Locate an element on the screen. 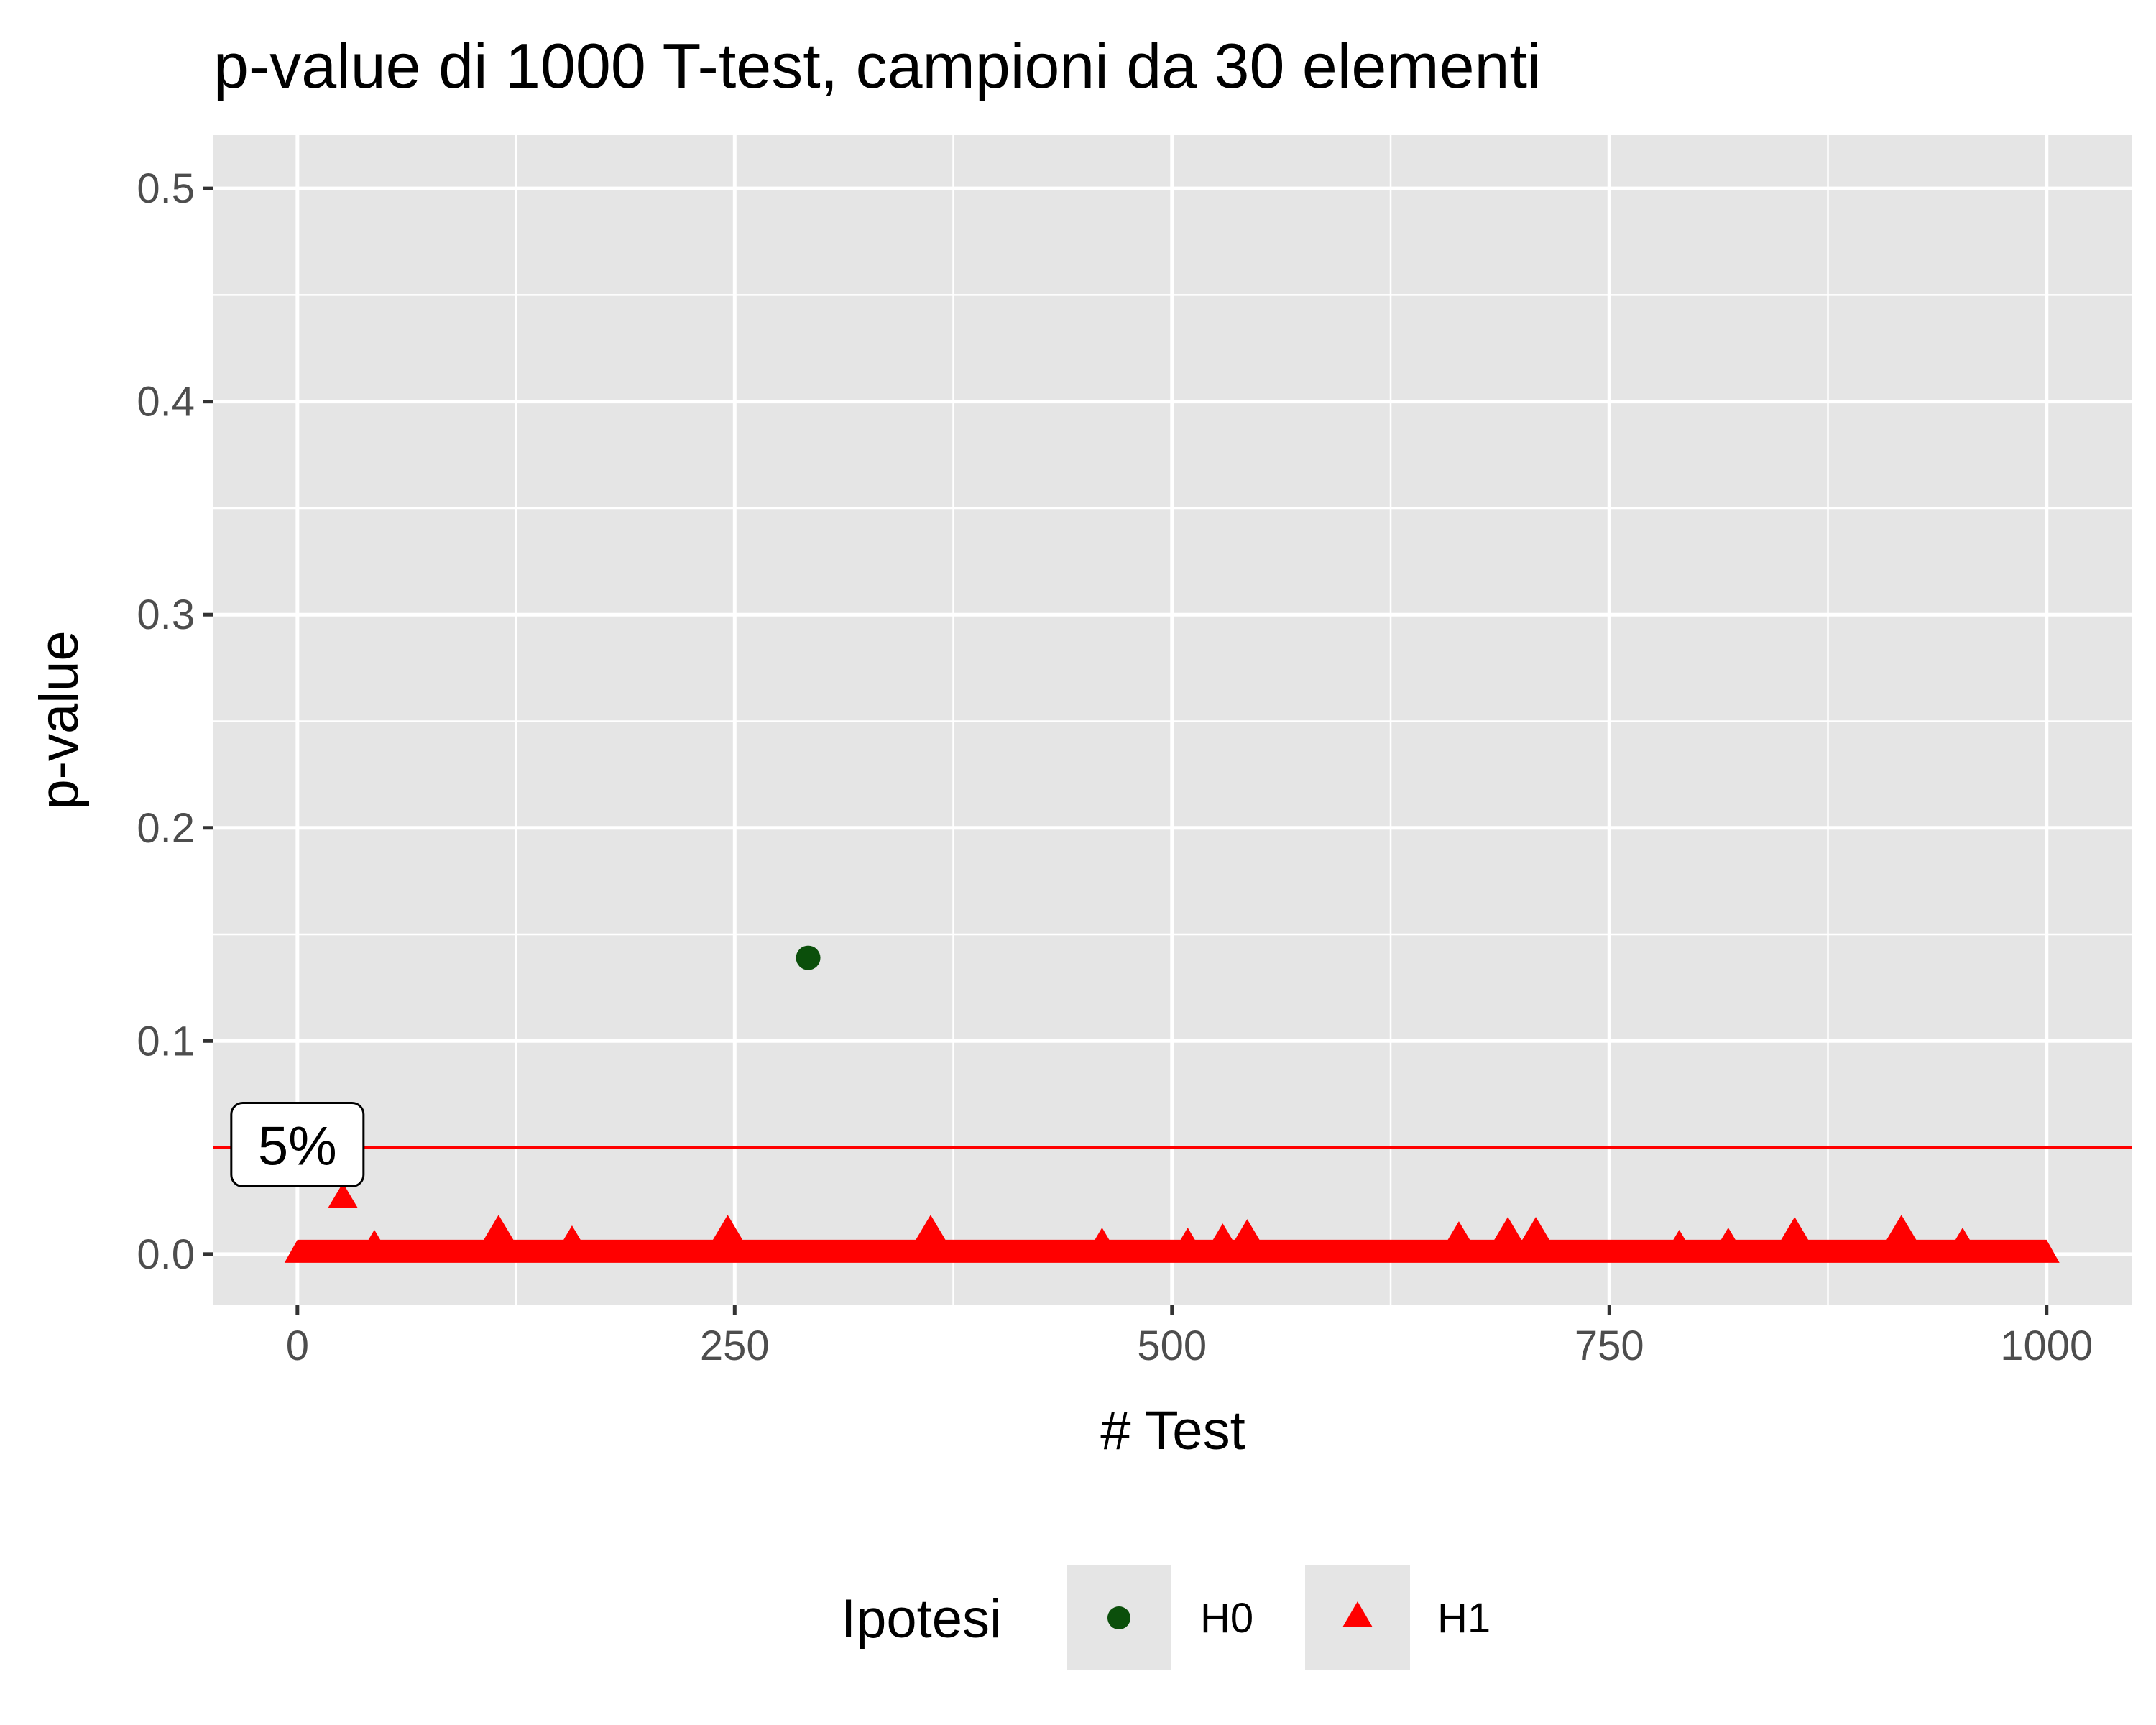 This screenshot has width=2156, height=1725. x-tick-label: 250 is located at coordinates (735, 1345).